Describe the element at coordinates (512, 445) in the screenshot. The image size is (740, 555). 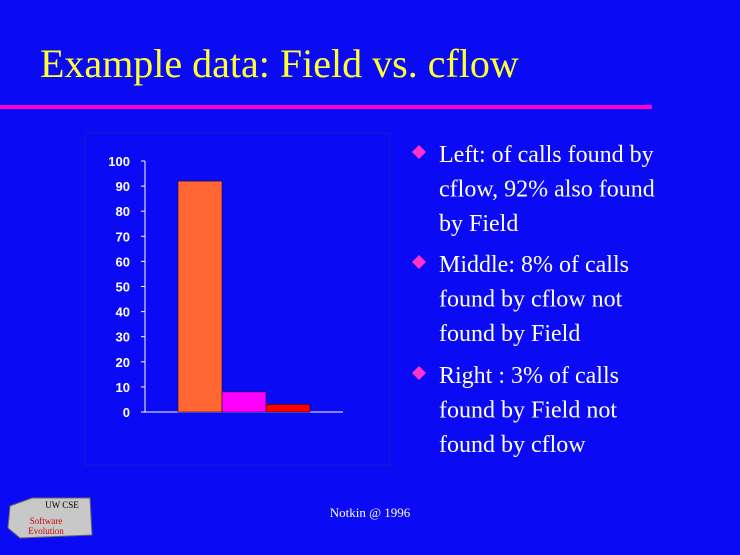
I see `bullet-text: found by cflow` at that location.